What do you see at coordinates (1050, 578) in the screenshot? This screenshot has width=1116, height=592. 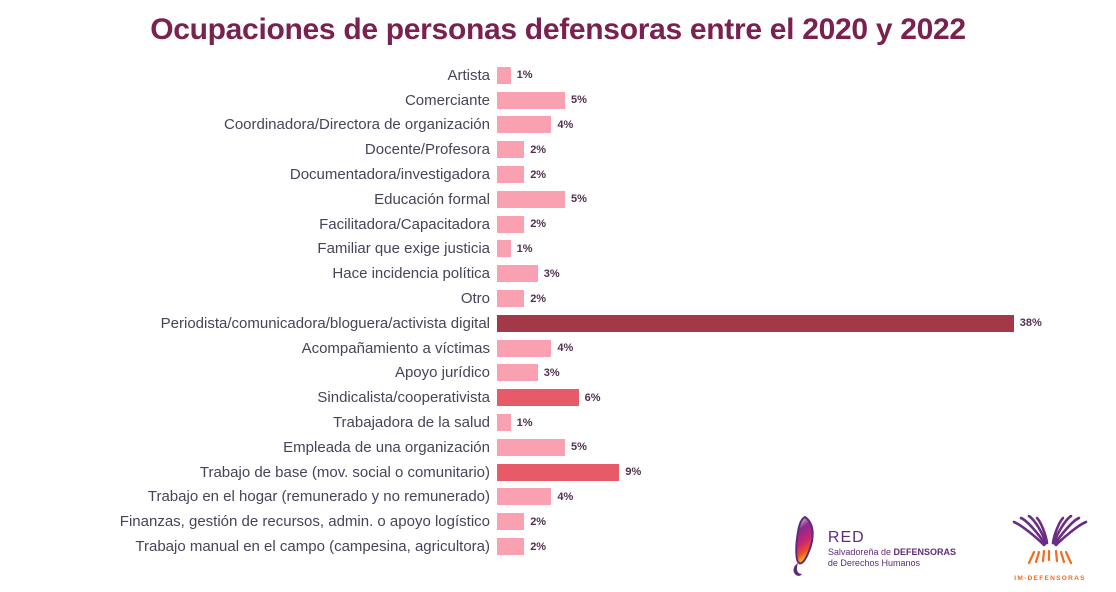 I see `im-logo-caption: IM-DEFENSORAS` at bounding box center [1050, 578].